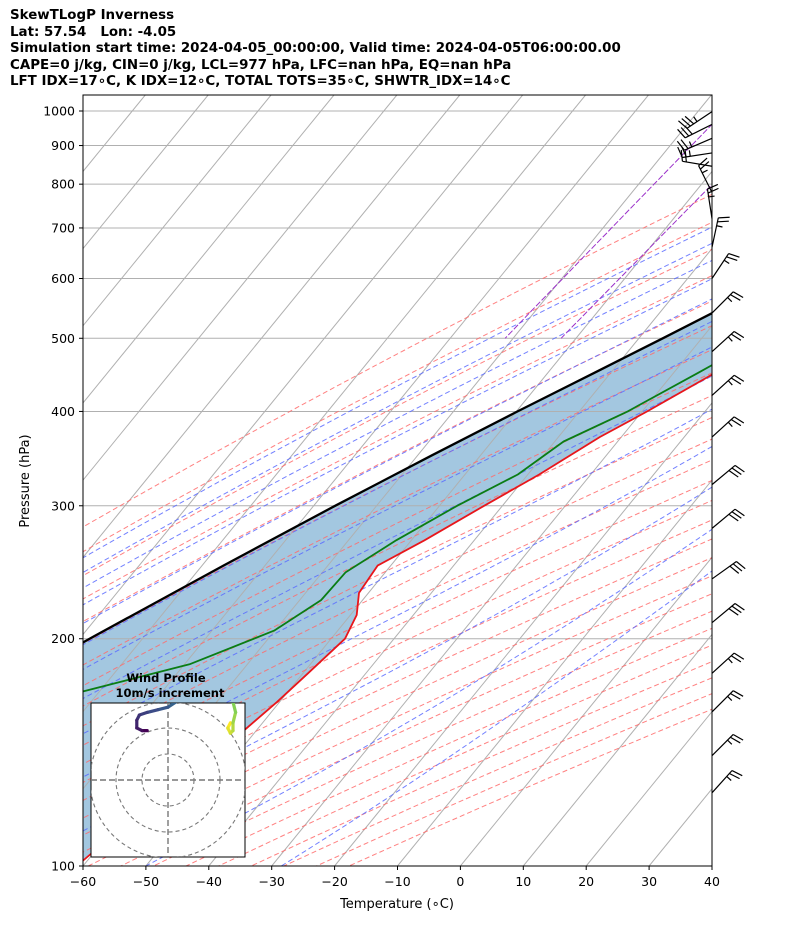  Describe the element at coordinates (170, 693) in the screenshot. I see `hodograph-subtitle: 10m/s increment` at that location.